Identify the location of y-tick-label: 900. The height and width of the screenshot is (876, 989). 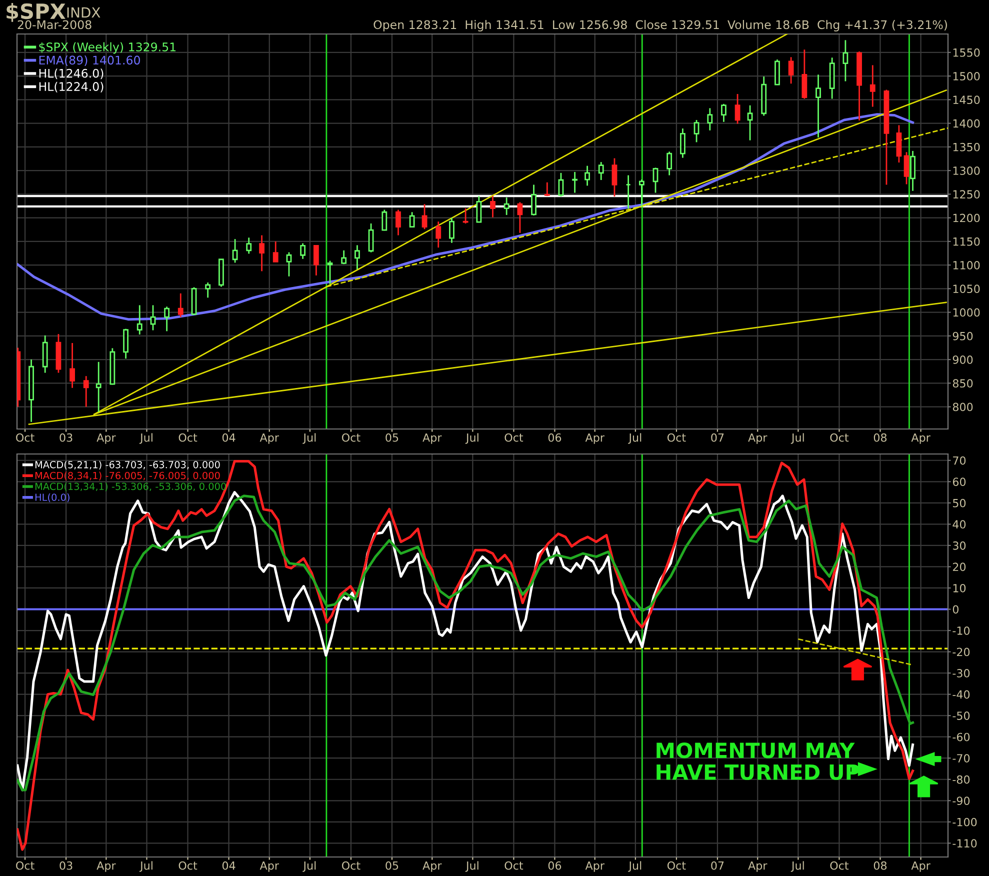
(962, 360).